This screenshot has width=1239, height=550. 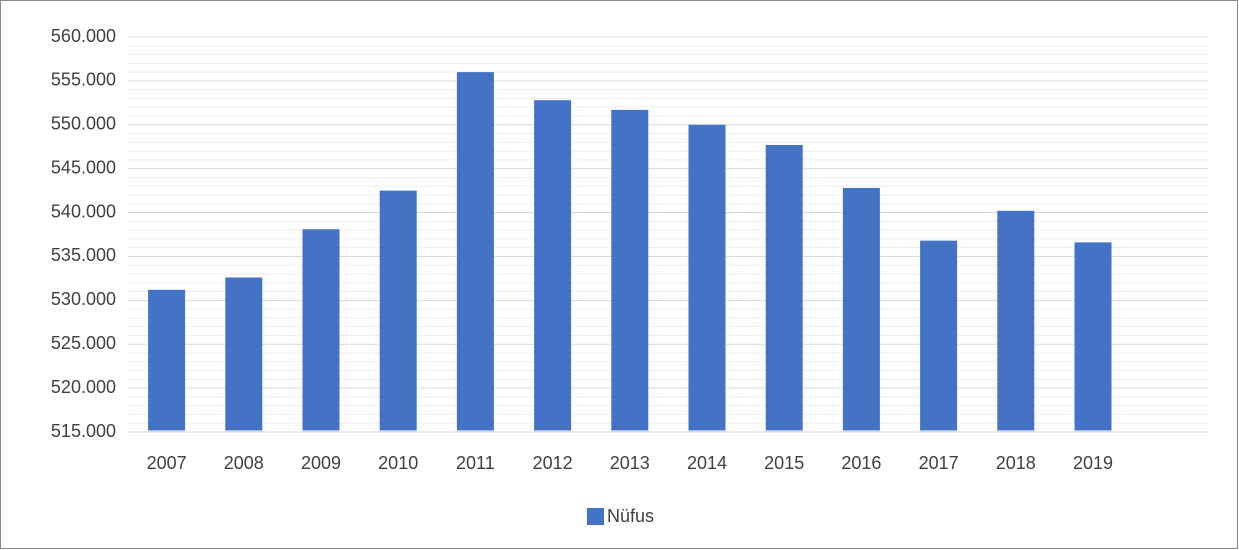 I want to click on y-tick-label: 515.000, so click(x=83, y=431).